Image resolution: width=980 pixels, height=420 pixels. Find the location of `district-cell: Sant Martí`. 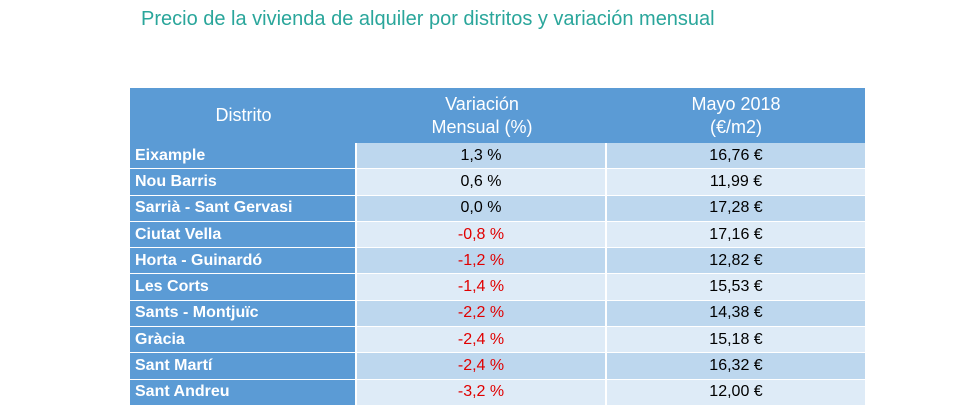

district-cell: Sant Martí is located at coordinates (243, 366).